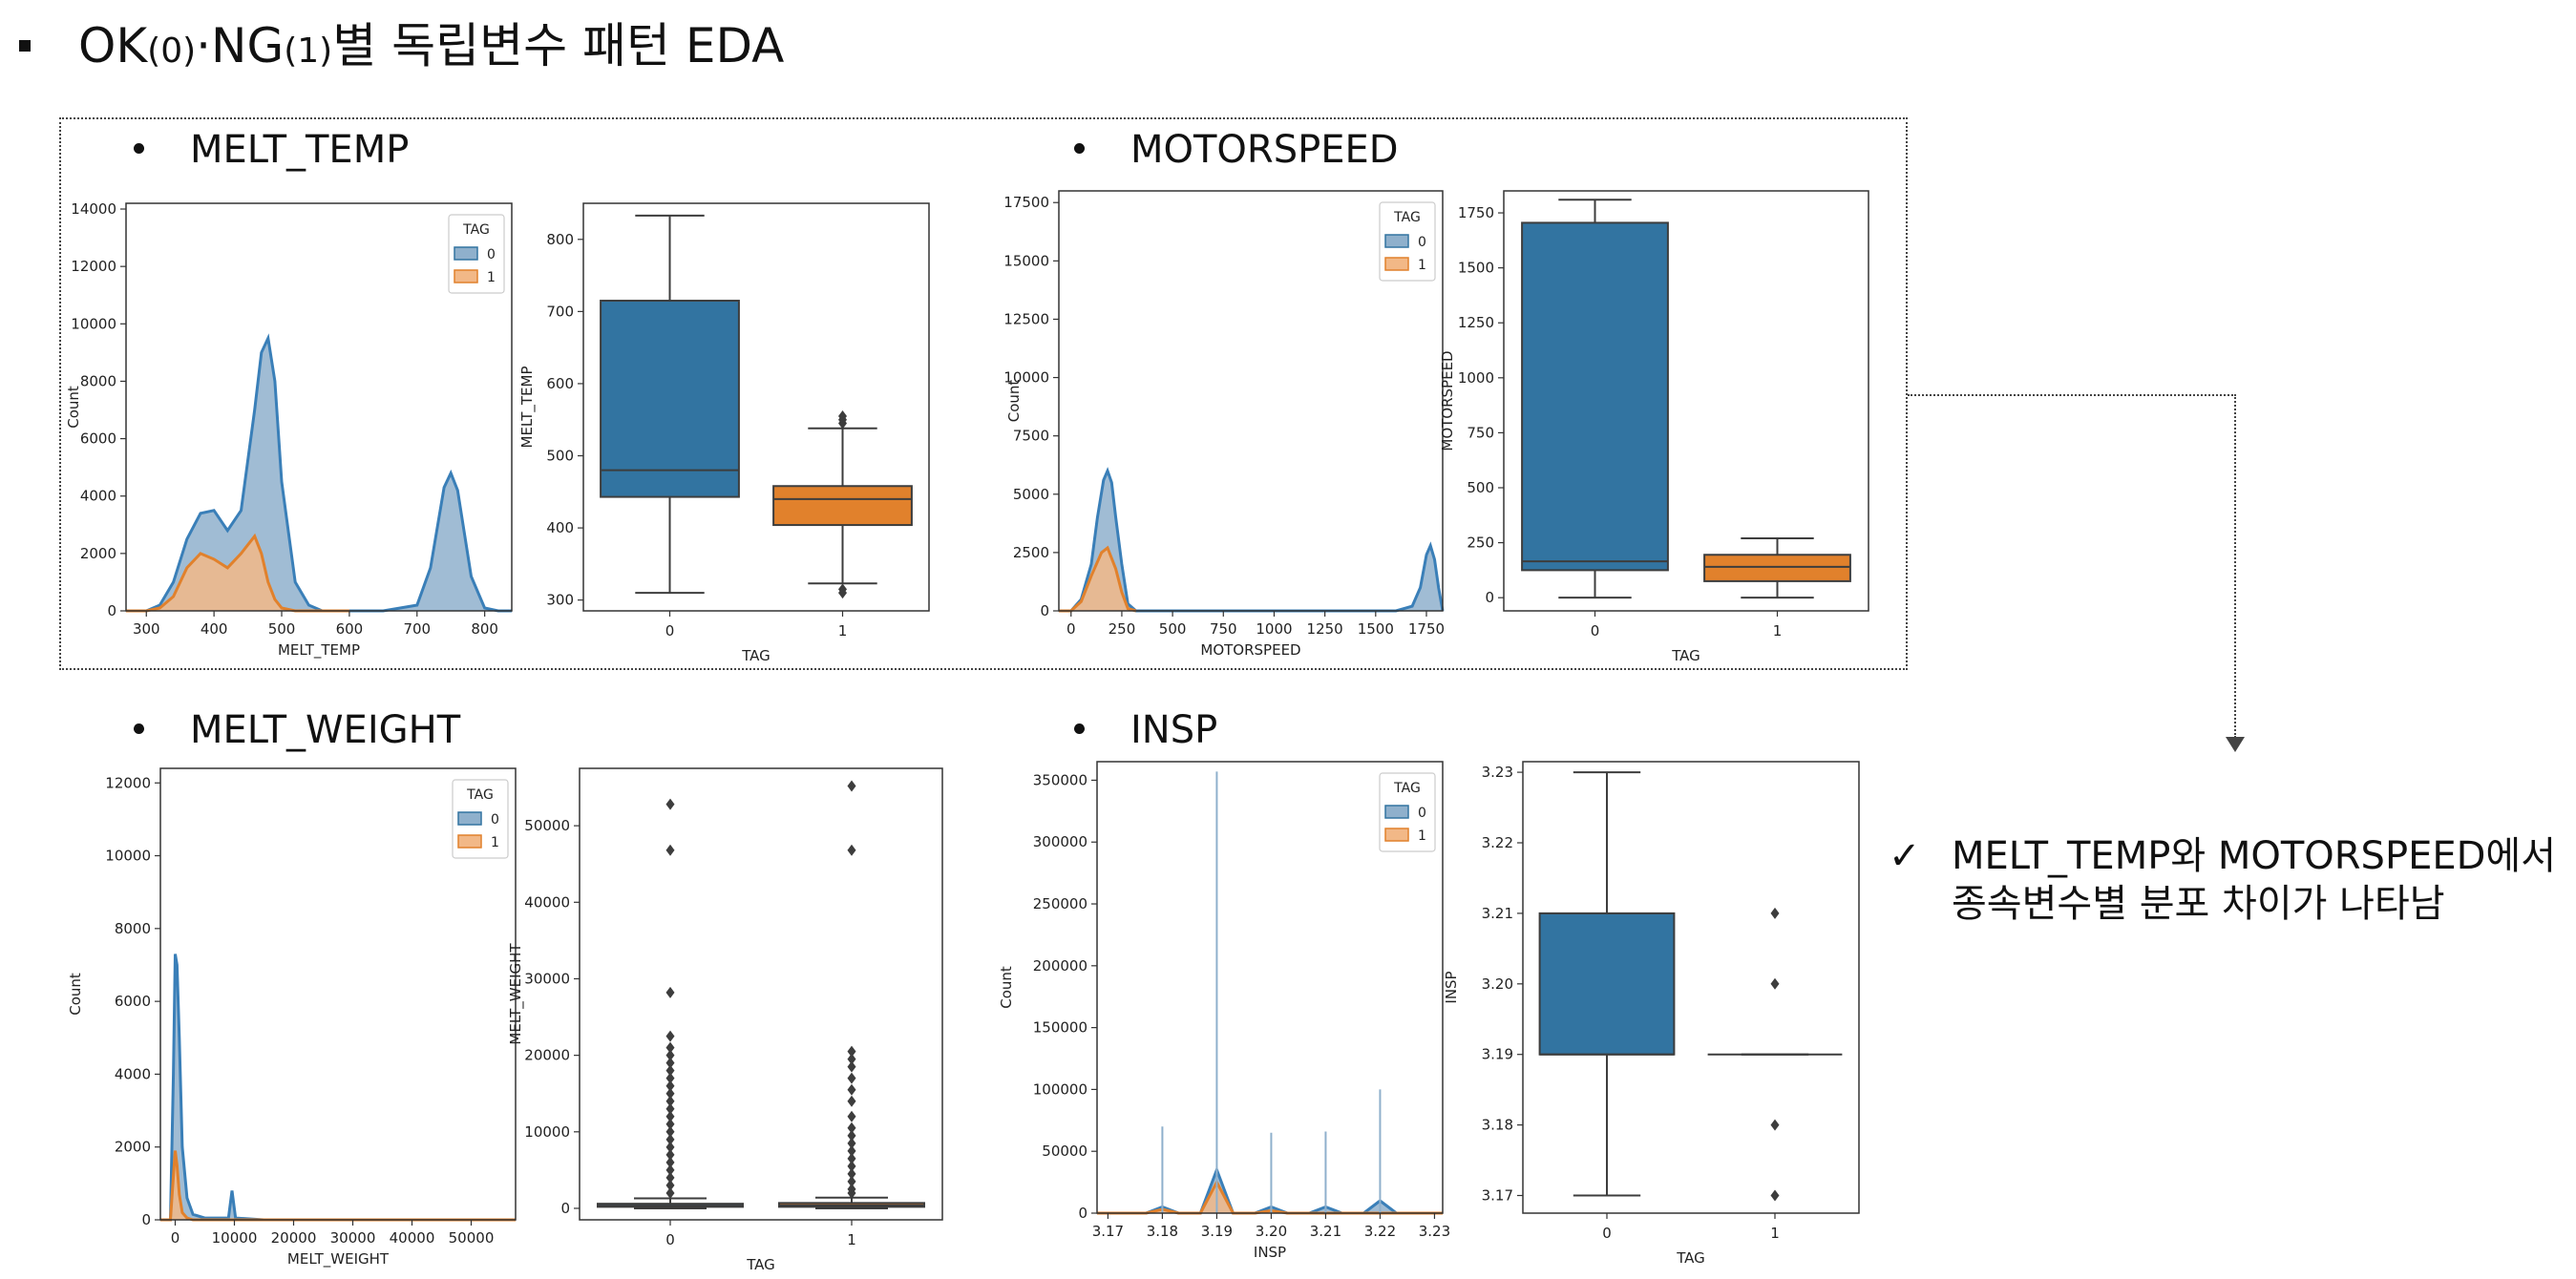 Image resolution: width=2576 pixels, height=1279 pixels. What do you see at coordinates (353, 1238) in the screenshot?
I see `x-tick-label: 30000` at bounding box center [353, 1238].